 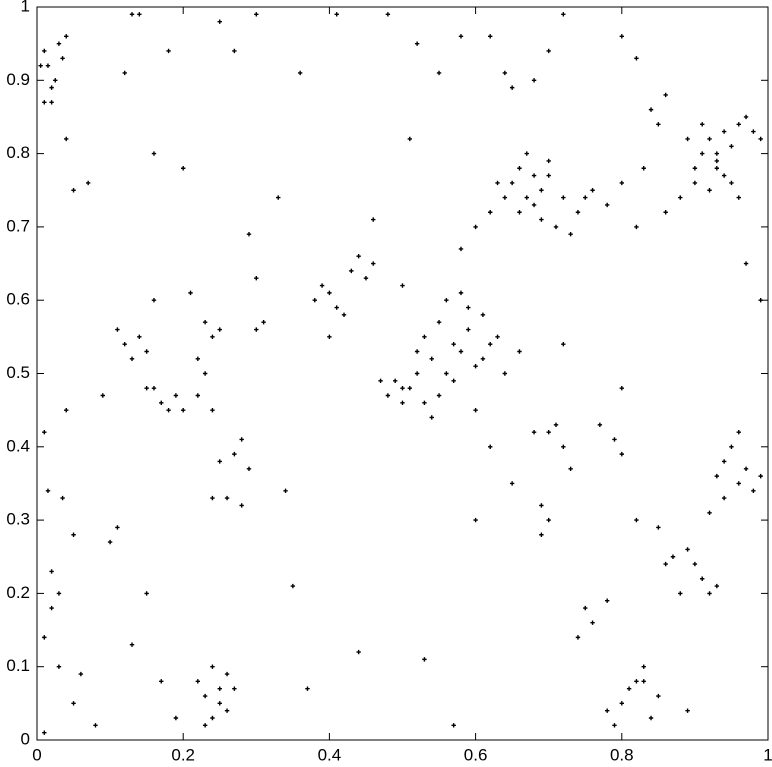 What do you see at coordinates (18, 299) in the screenshot?
I see `y-tick-label: 0.6` at bounding box center [18, 299].